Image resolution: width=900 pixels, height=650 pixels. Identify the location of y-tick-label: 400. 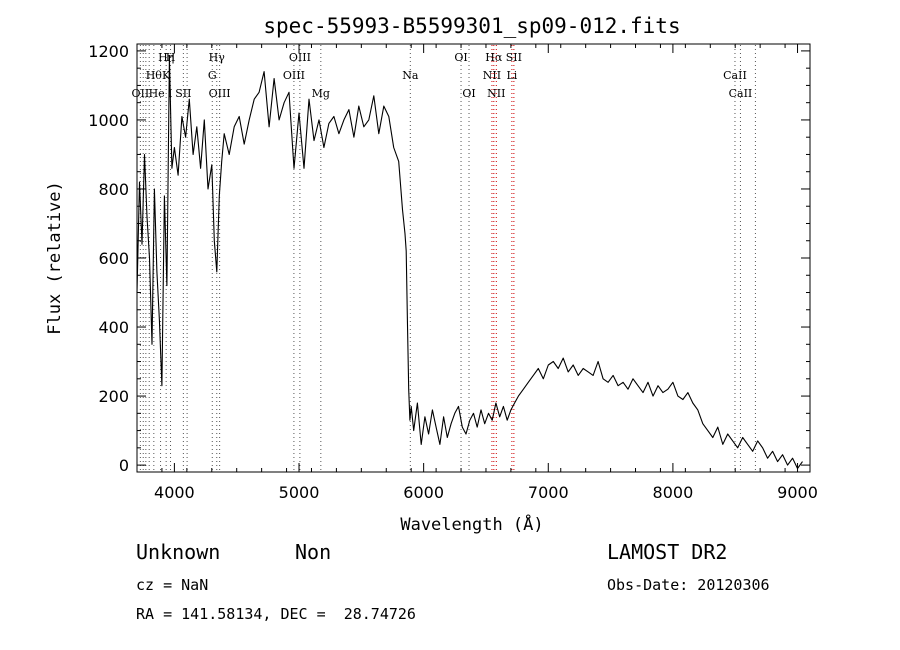
(113, 327).